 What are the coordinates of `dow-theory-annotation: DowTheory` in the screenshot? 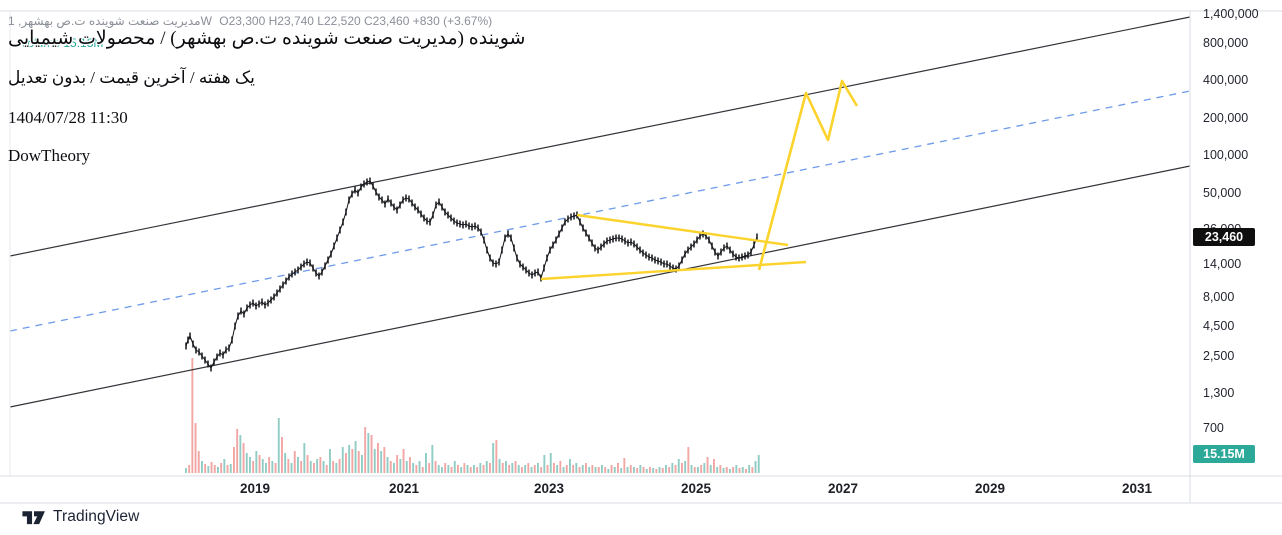 It's located at (49, 155).